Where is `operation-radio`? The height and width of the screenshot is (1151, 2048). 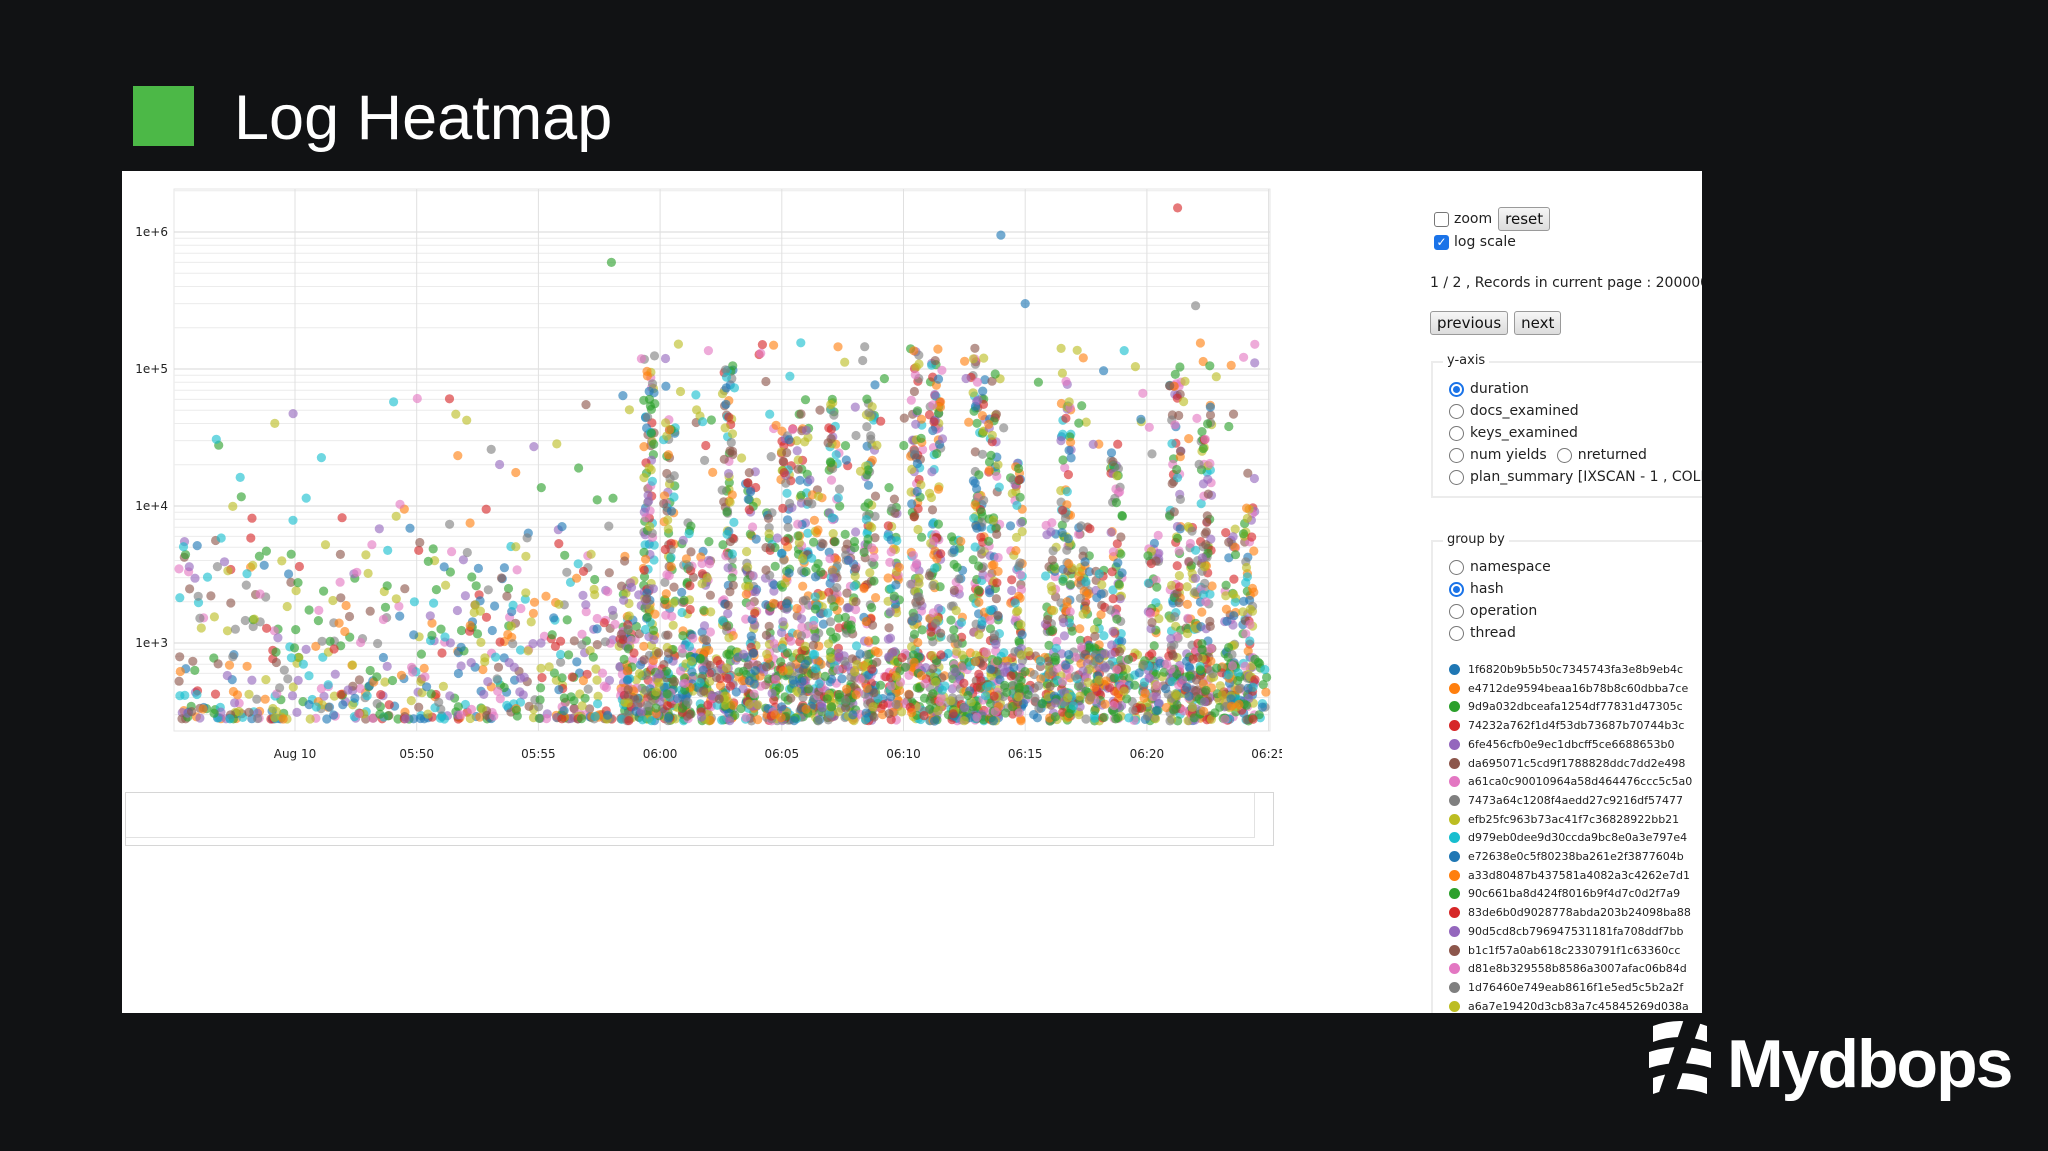 operation-radio is located at coordinates (1456, 611).